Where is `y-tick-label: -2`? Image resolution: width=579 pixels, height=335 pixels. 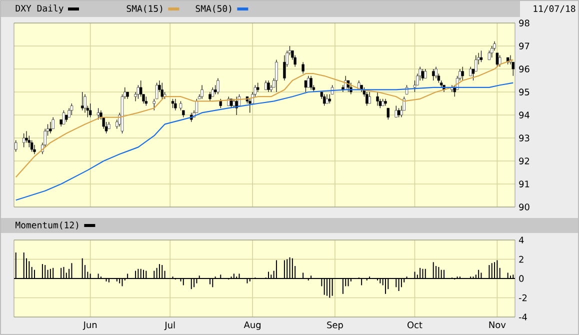 y-tick-label: -2 is located at coordinates (522, 298).